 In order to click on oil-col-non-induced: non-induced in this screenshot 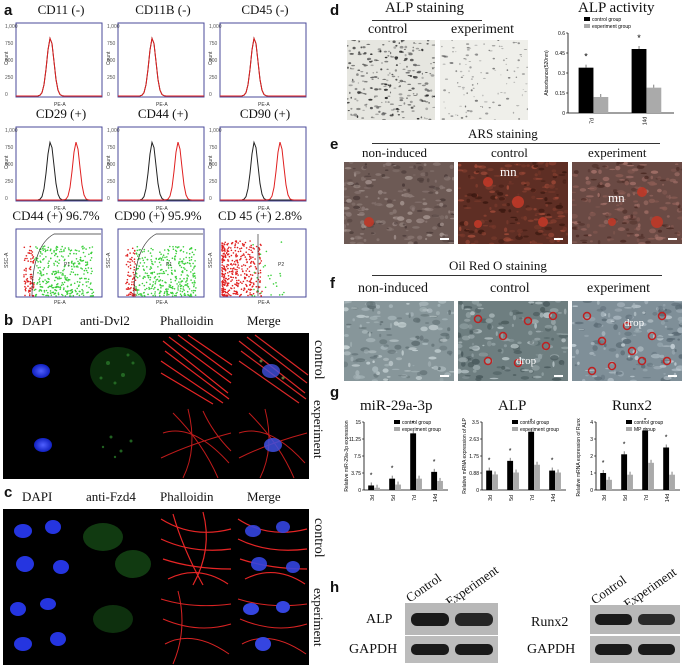, I will do `click(393, 288)`.